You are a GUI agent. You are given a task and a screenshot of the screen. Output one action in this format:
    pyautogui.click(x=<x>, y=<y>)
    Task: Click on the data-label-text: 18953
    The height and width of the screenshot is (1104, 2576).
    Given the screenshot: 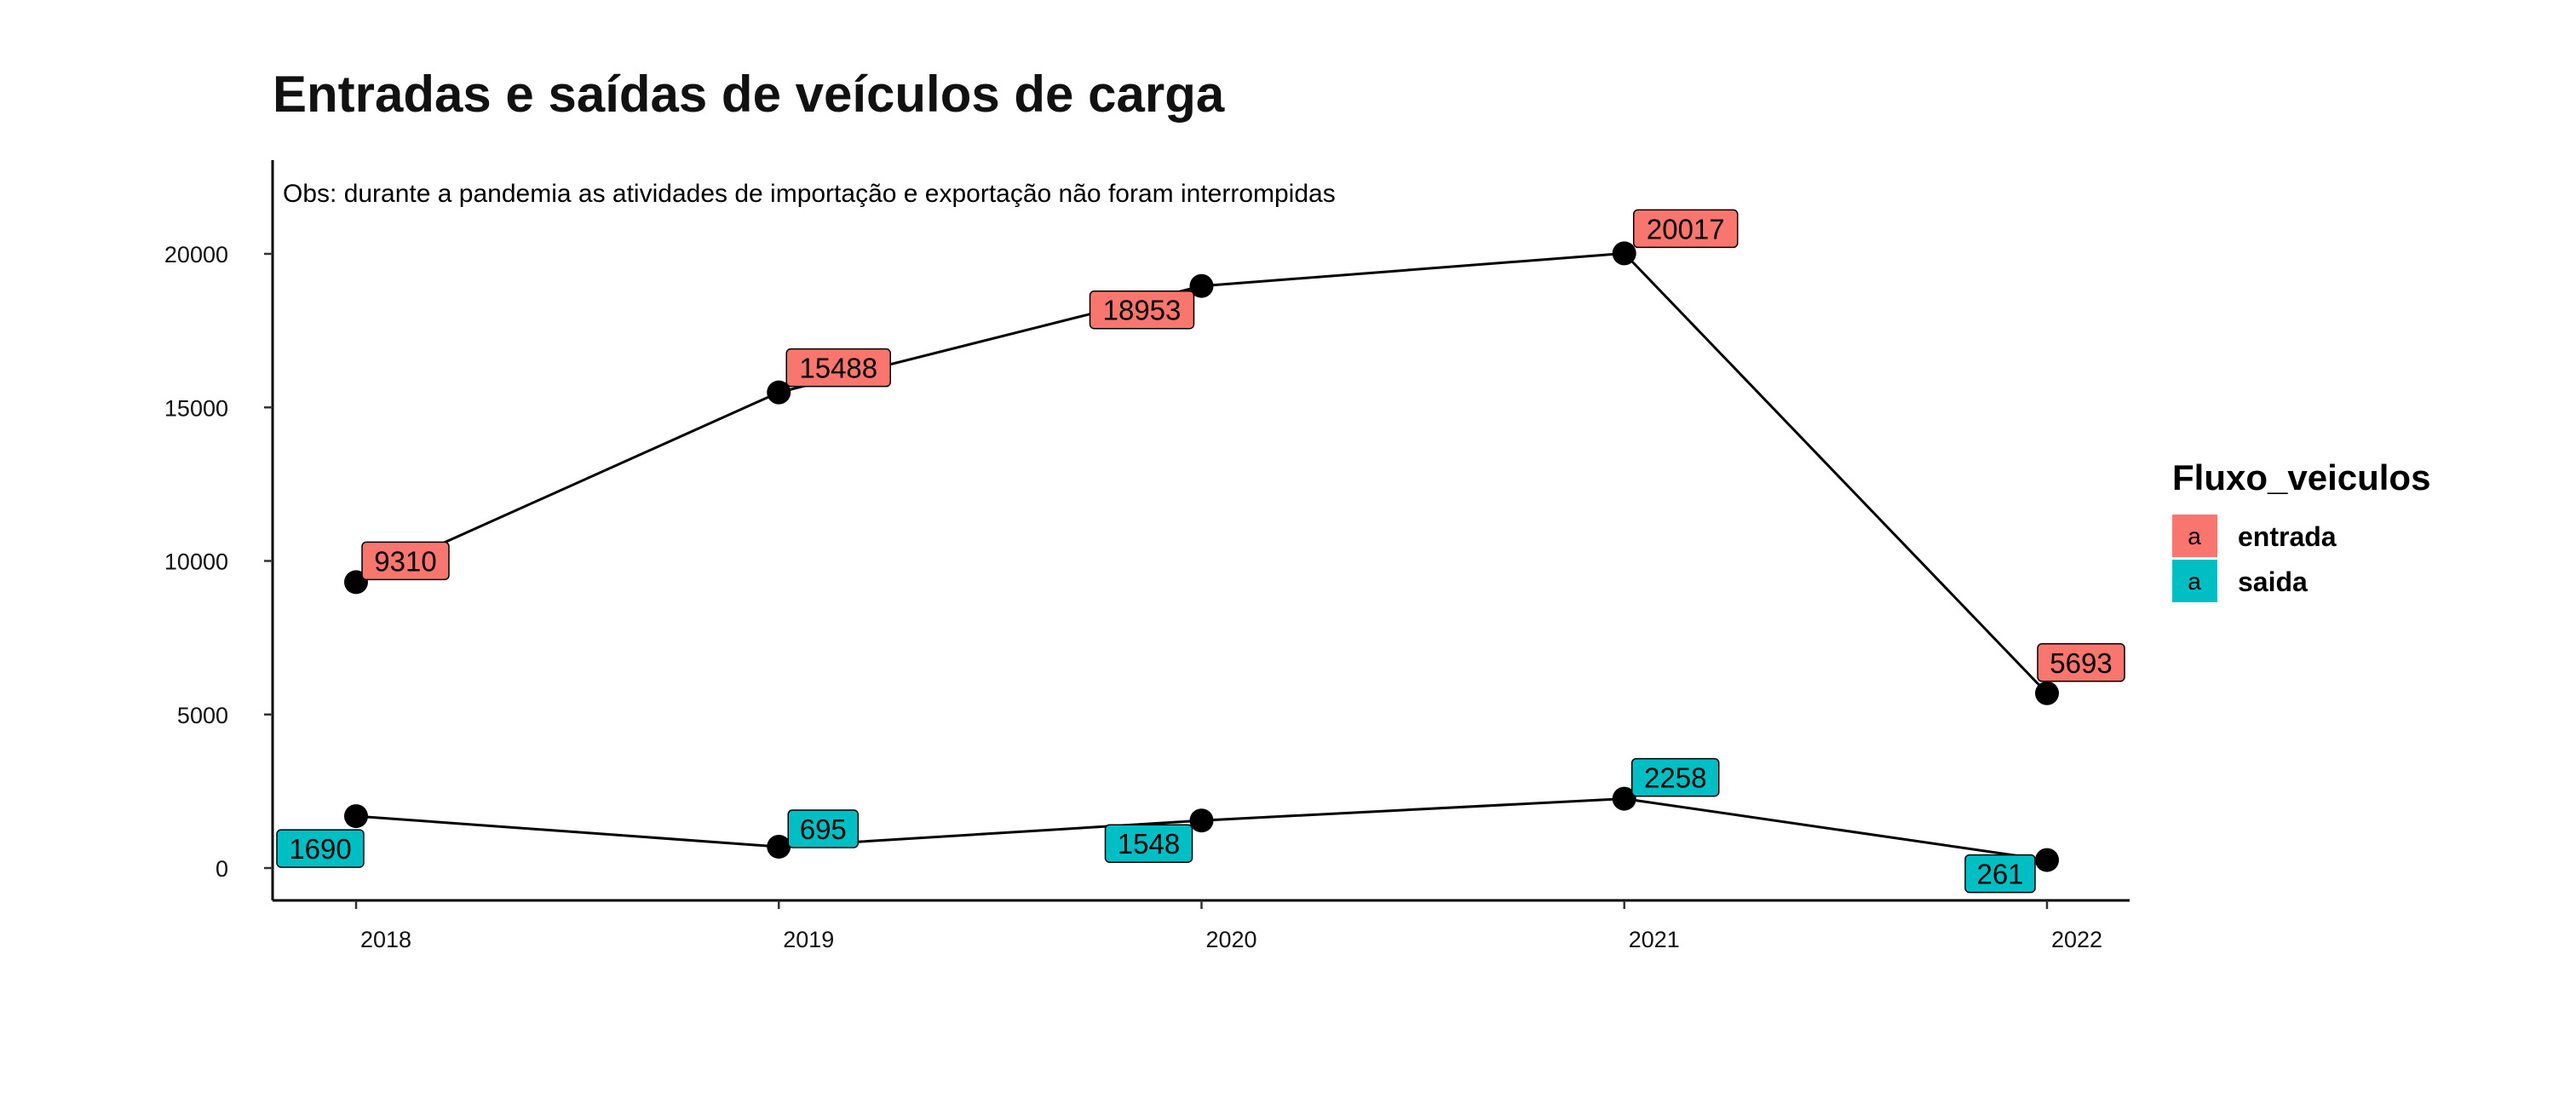 What is the action you would take?
    pyautogui.click(x=1143, y=311)
    